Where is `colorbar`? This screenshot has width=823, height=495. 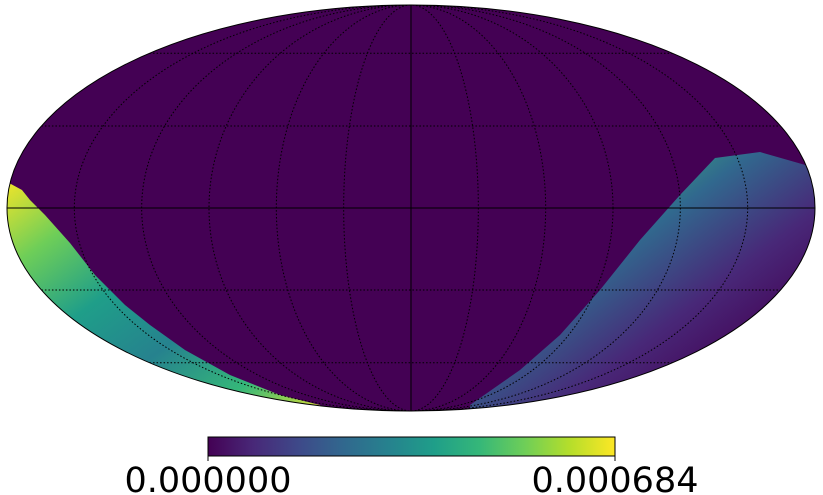
colorbar is located at coordinates (411, 446).